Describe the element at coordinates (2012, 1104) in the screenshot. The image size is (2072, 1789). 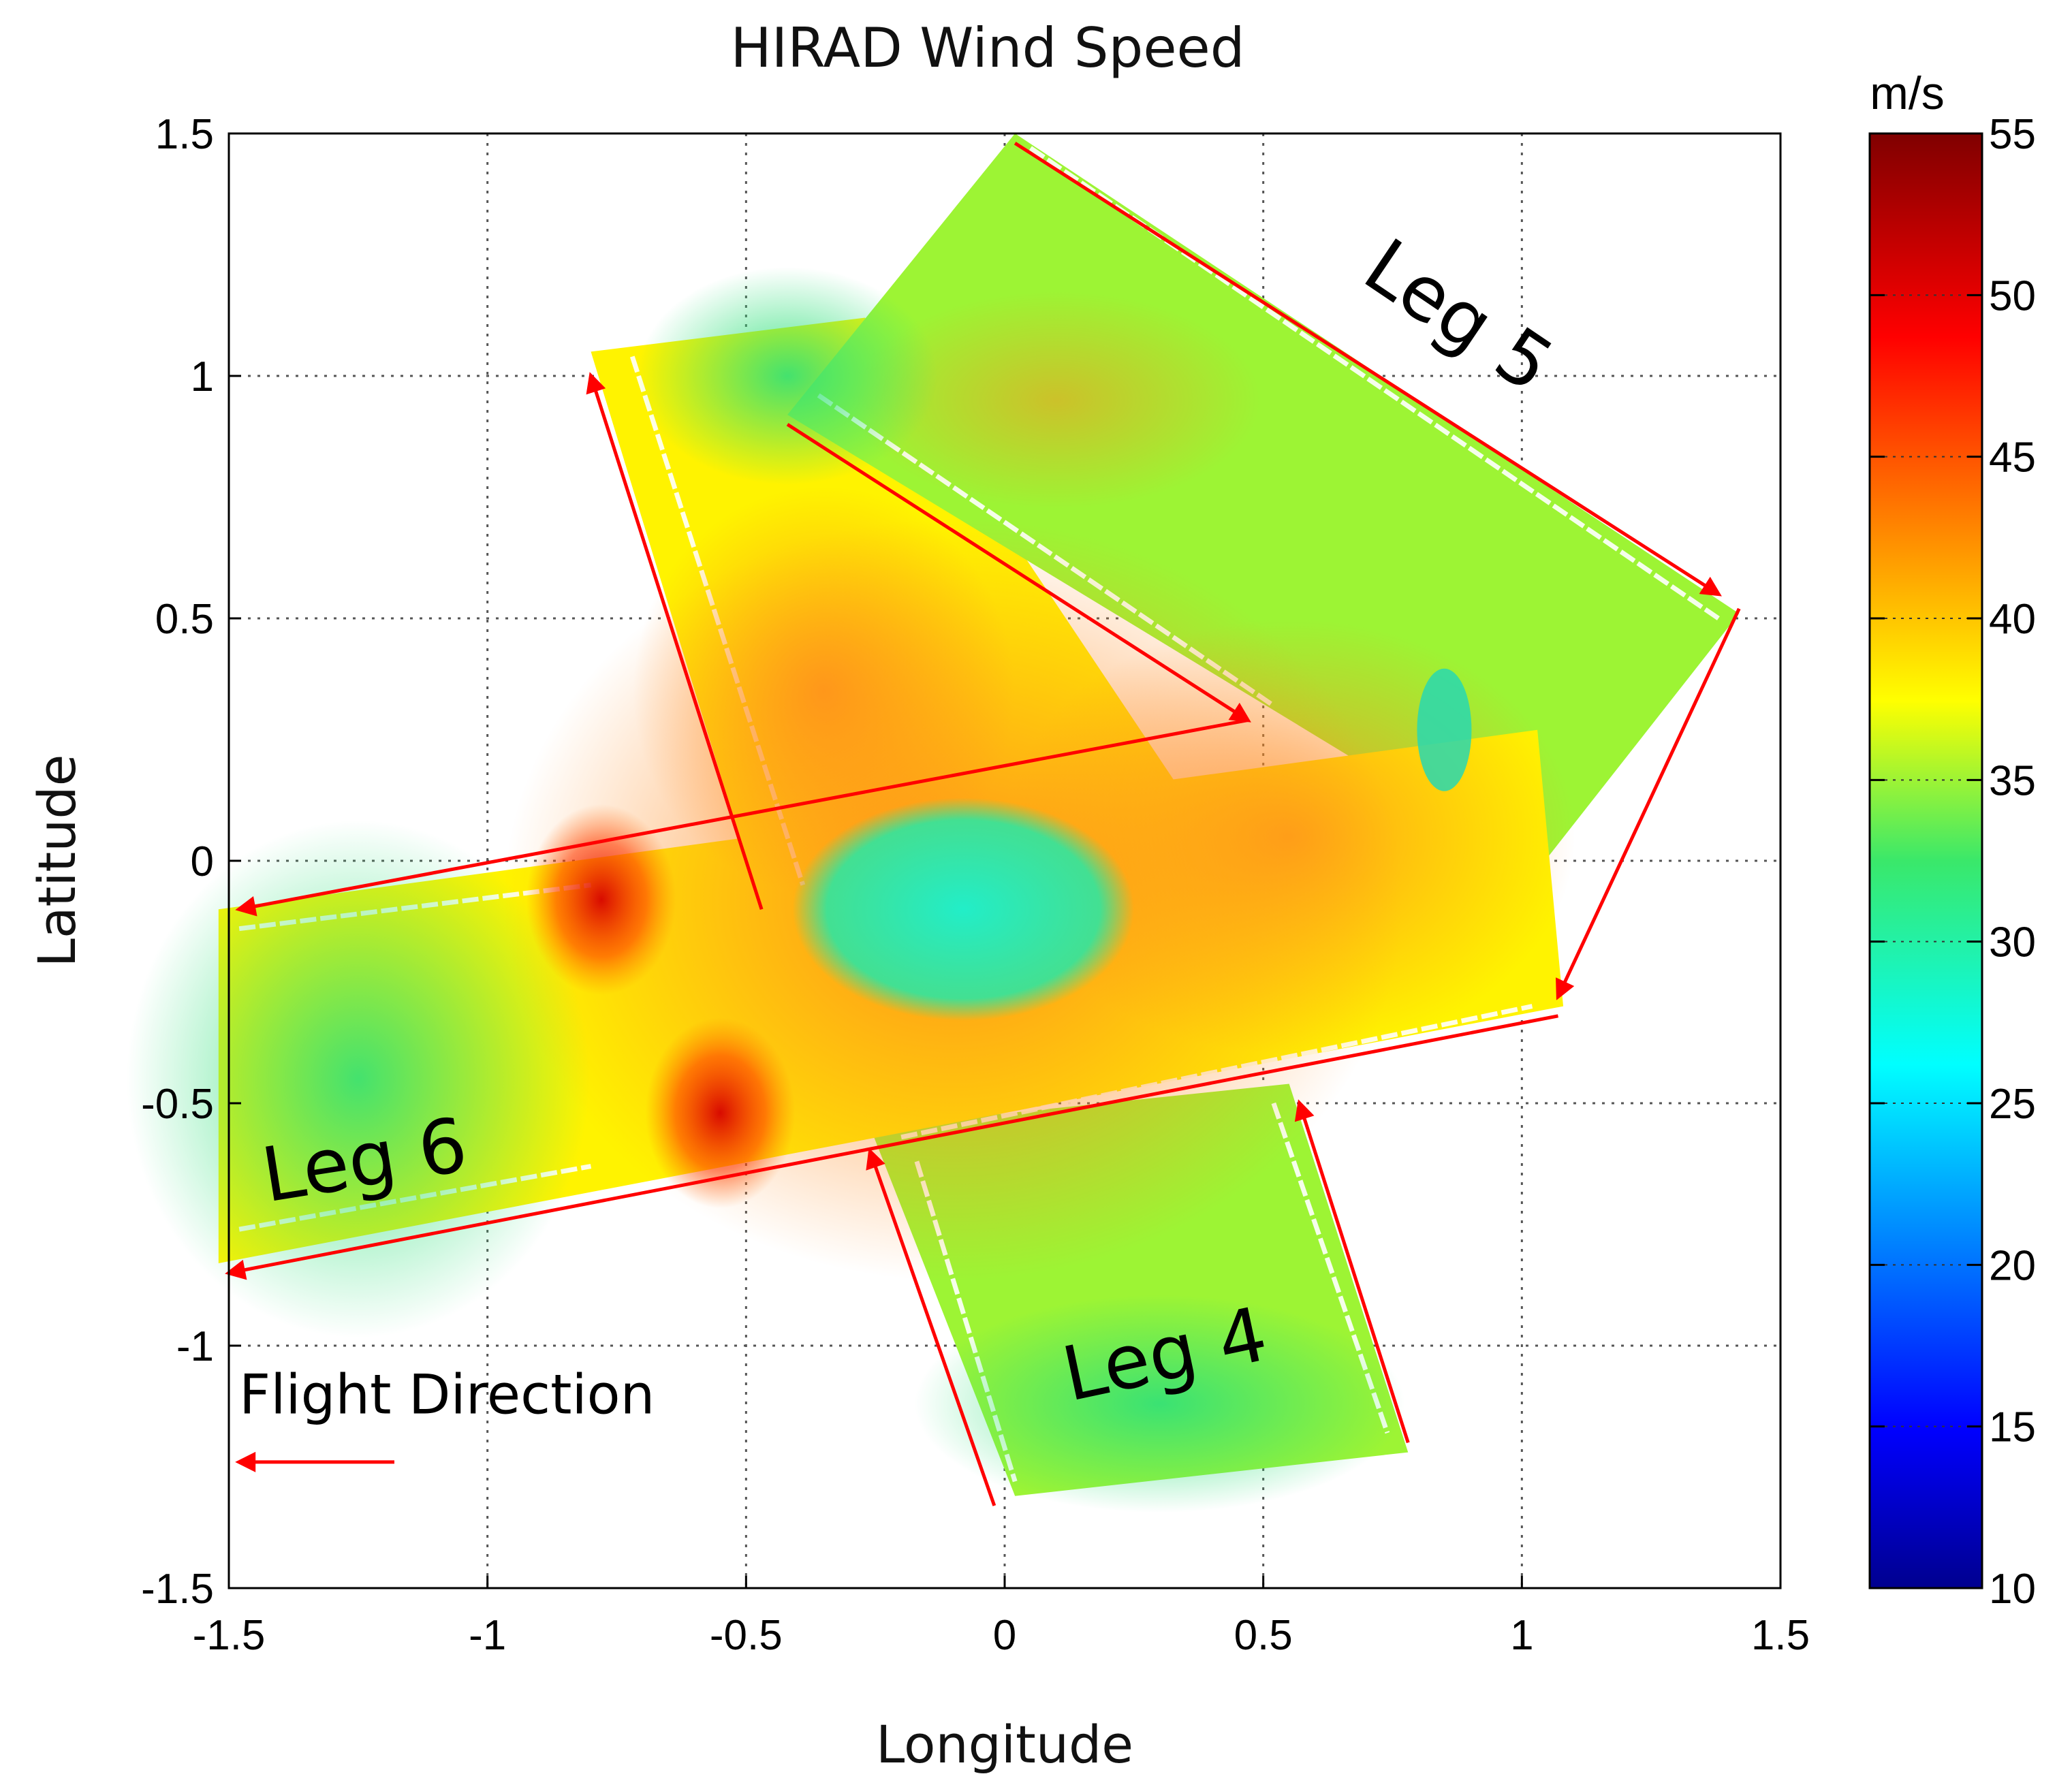
I see `colorbar-tick-label: 25` at that location.